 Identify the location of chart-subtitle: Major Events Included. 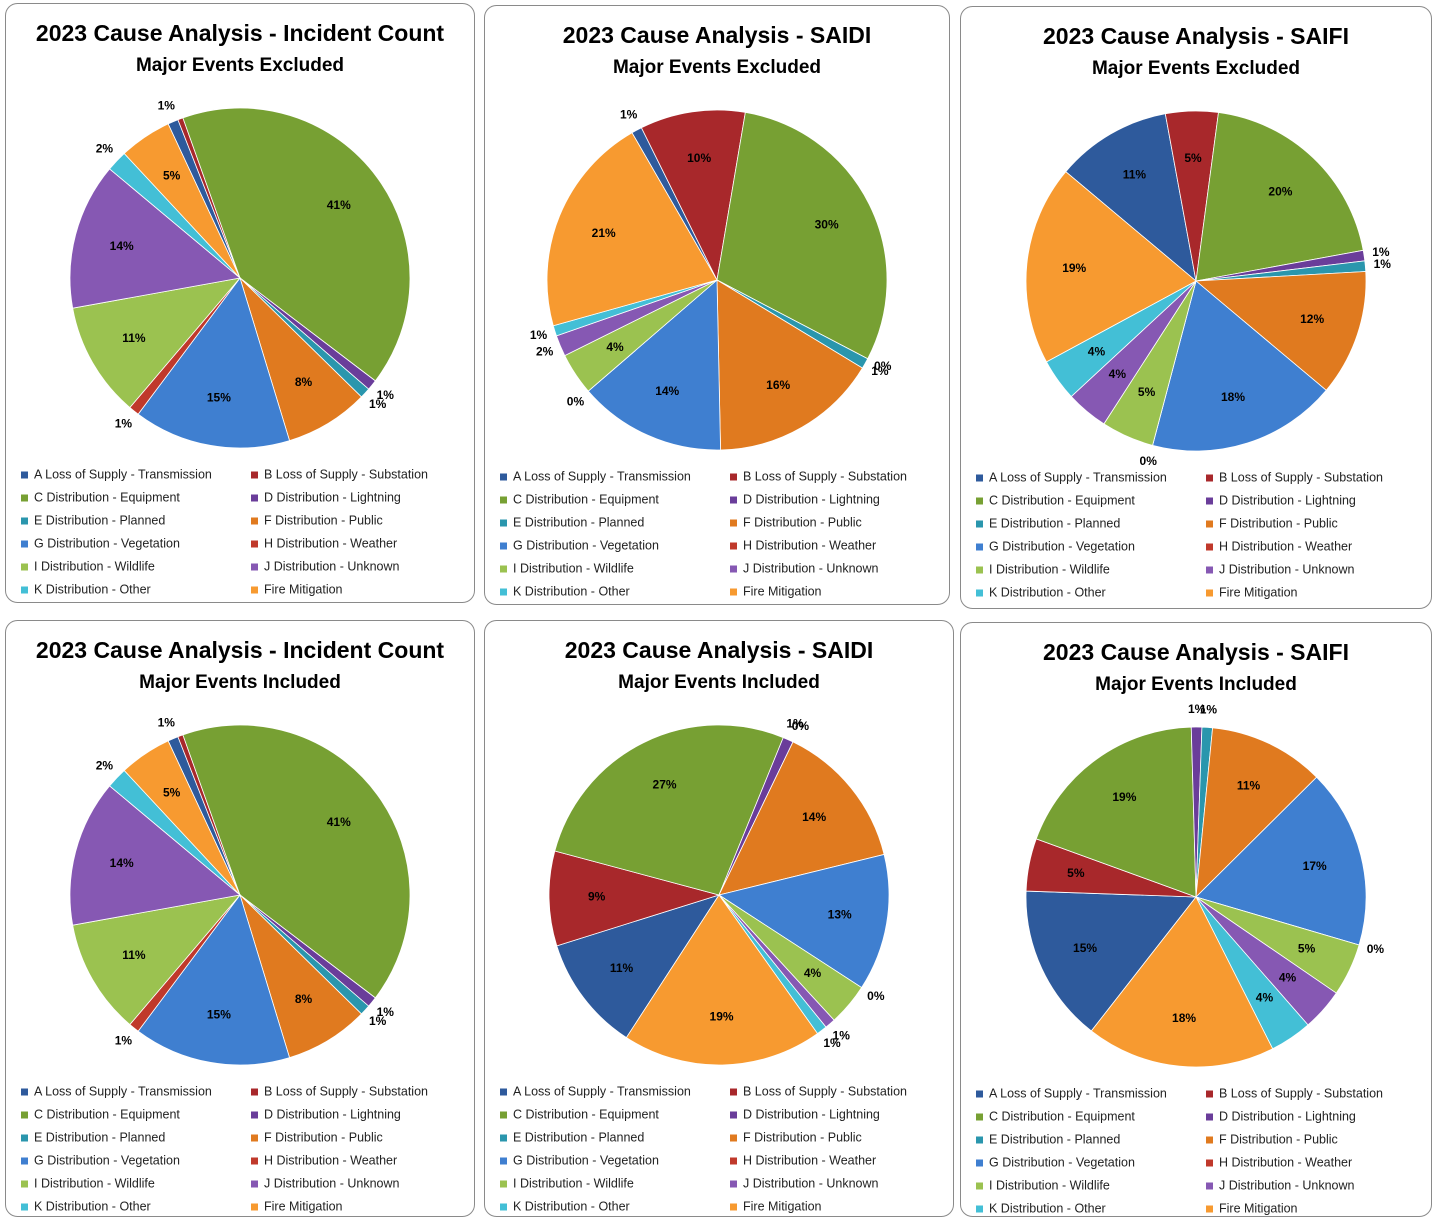
(240, 682).